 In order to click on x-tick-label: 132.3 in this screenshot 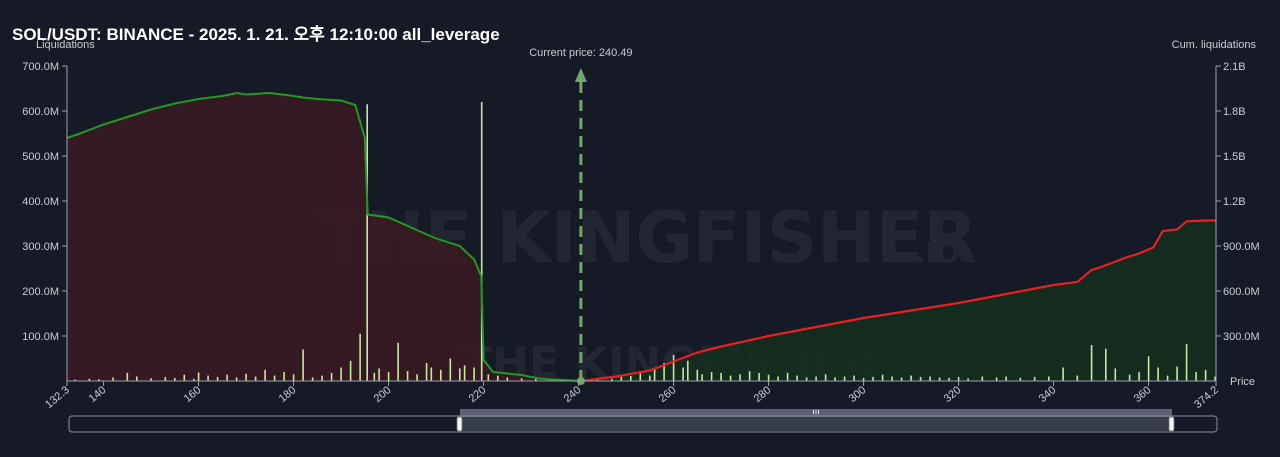, I will do `click(57, 397)`.